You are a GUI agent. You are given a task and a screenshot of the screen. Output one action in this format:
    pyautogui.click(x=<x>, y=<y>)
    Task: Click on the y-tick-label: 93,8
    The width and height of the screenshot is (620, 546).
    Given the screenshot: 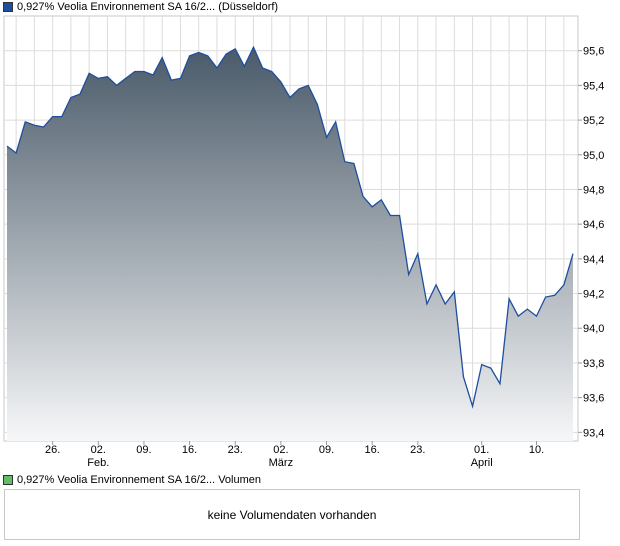 What is the action you would take?
    pyautogui.click(x=593, y=364)
    